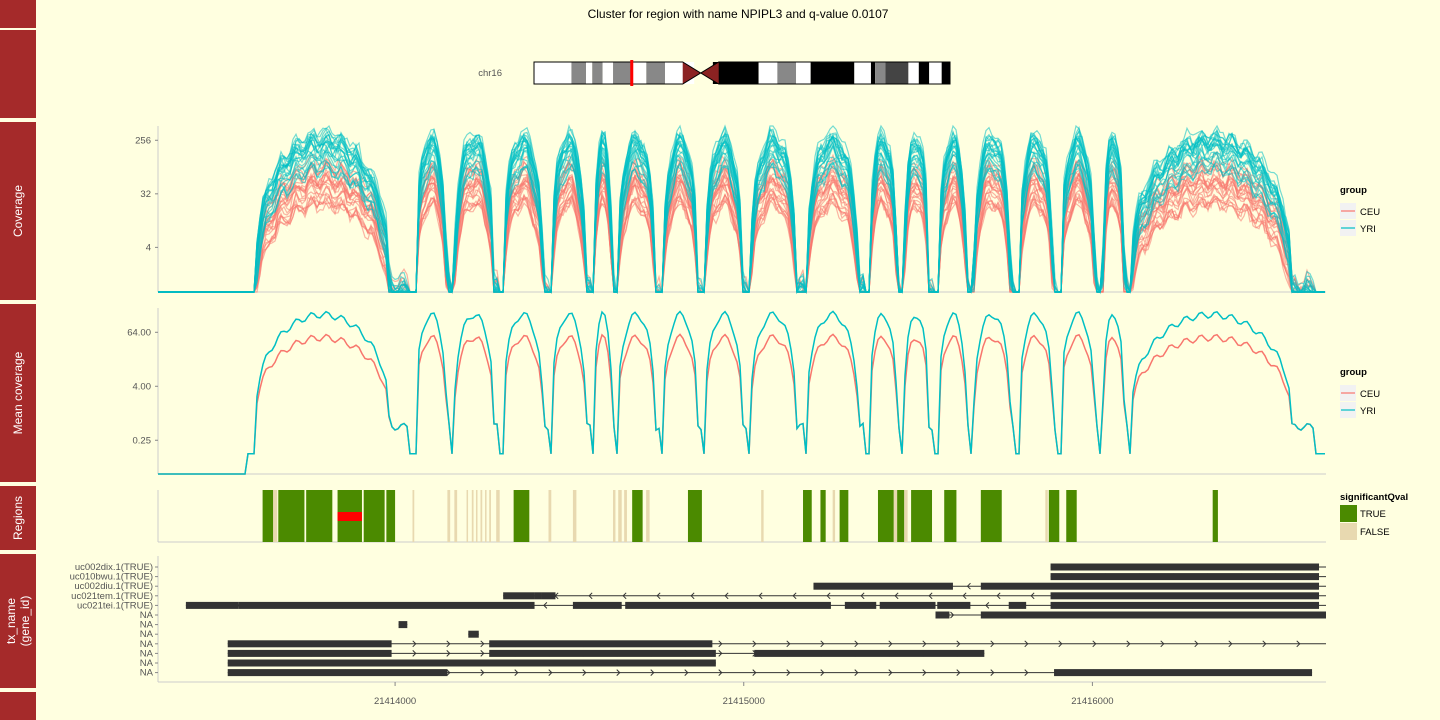  Describe the element at coordinates (113, 586) in the screenshot. I see `transcript-label: uc002diu.1(TRUE)` at that location.